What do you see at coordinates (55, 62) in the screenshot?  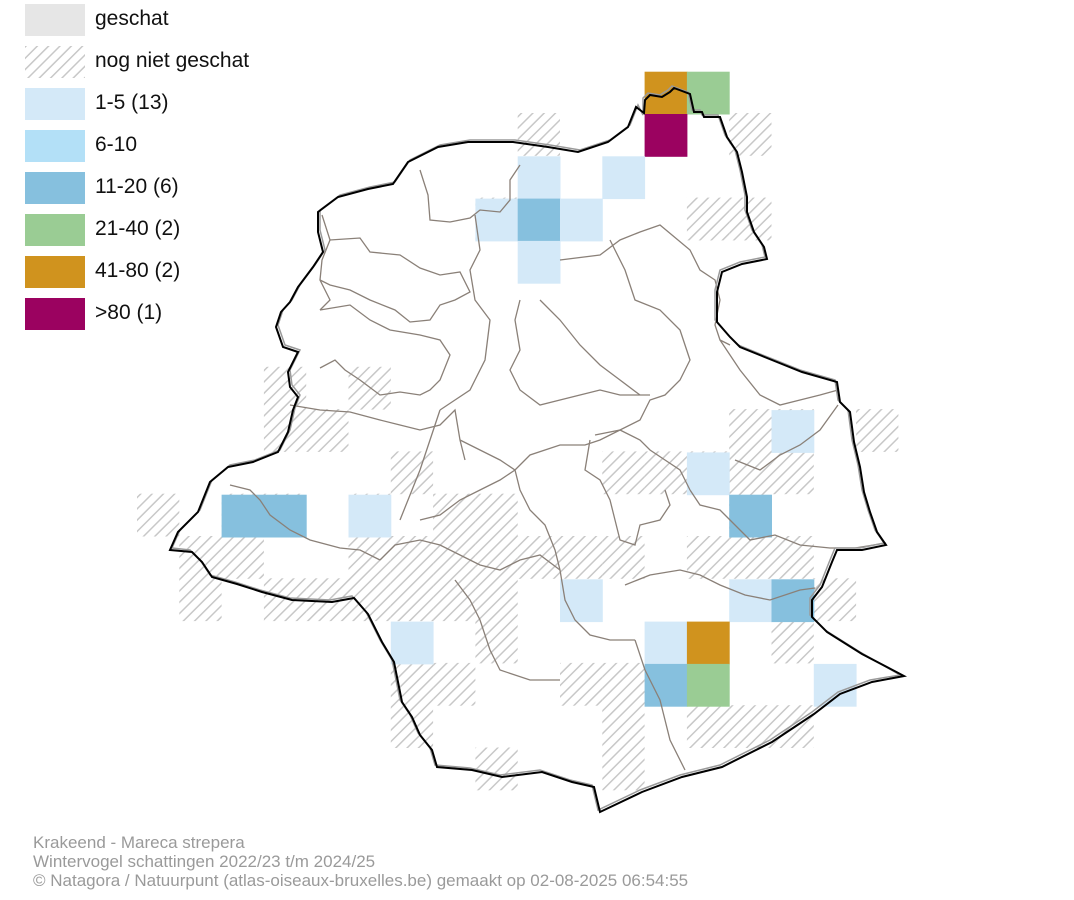 I see `legend-swatch-hatched` at bounding box center [55, 62].